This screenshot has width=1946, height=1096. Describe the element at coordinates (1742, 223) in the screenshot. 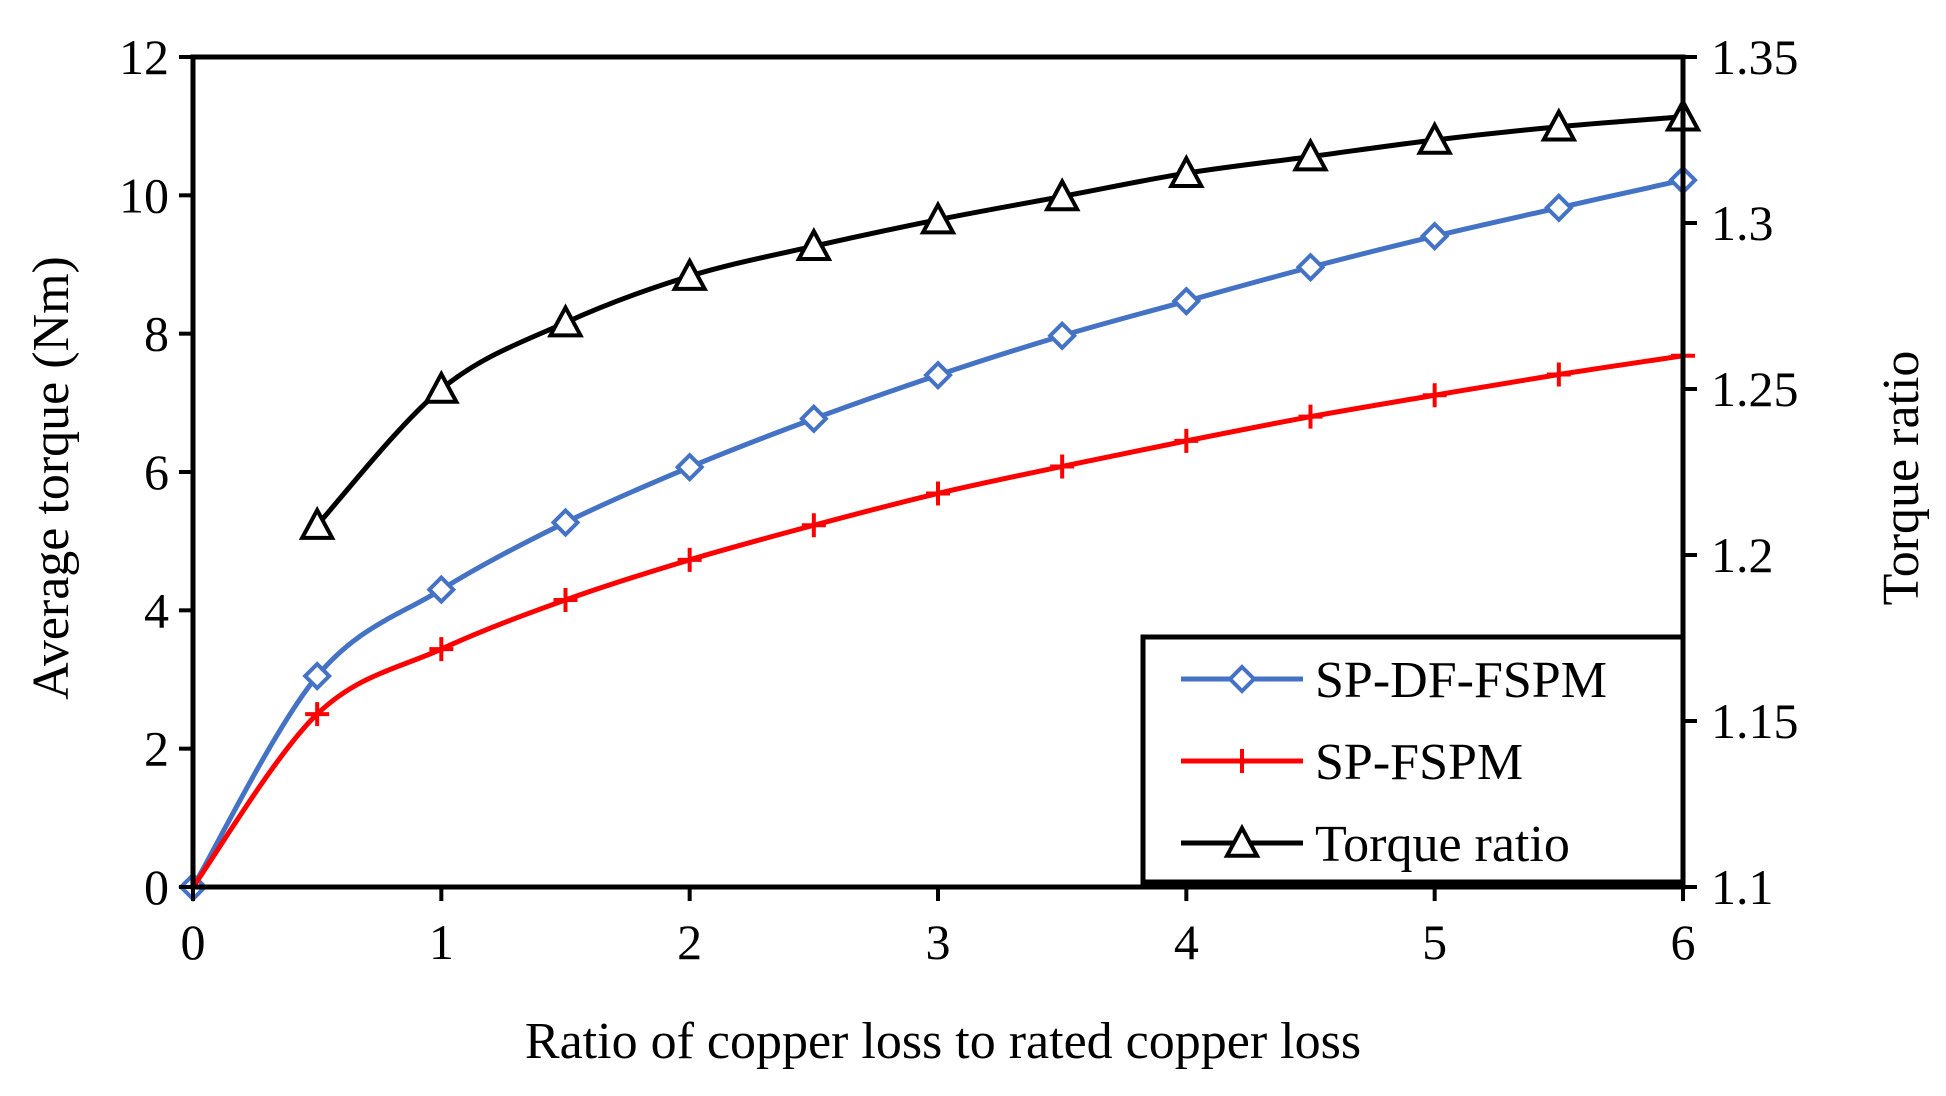

I see `y2-tick-label: 1.3` at that location.